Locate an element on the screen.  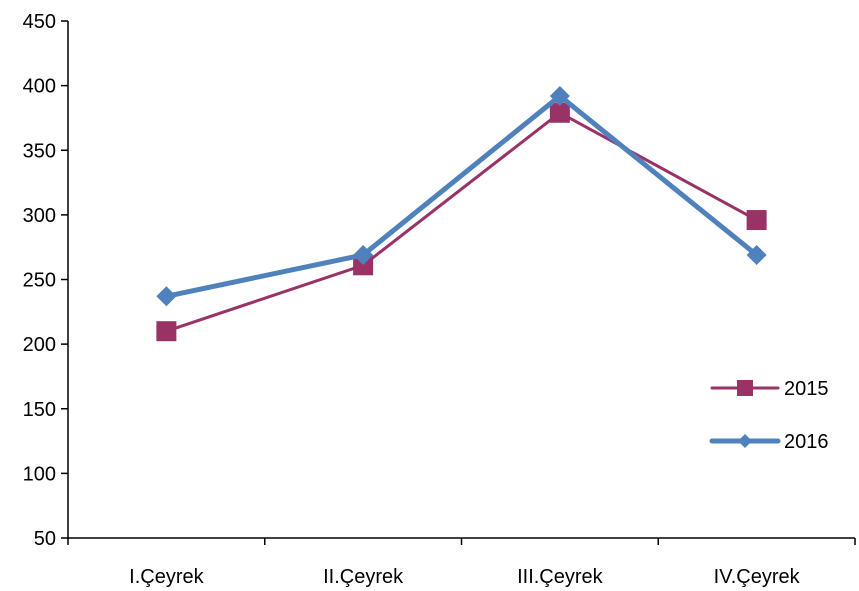
legend-item: 2015 is located at coordinates (769, 389).